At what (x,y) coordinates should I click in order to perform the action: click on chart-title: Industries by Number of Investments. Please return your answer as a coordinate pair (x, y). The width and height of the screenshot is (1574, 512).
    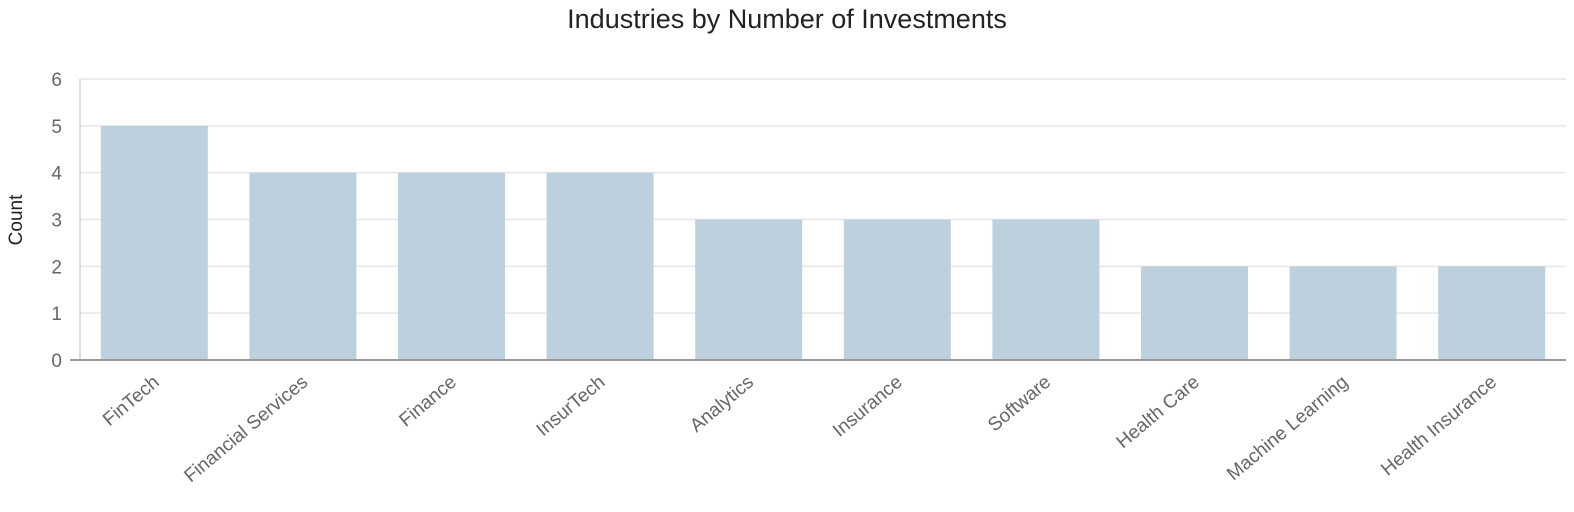
    Looking at the image, I should click on (787, 19).